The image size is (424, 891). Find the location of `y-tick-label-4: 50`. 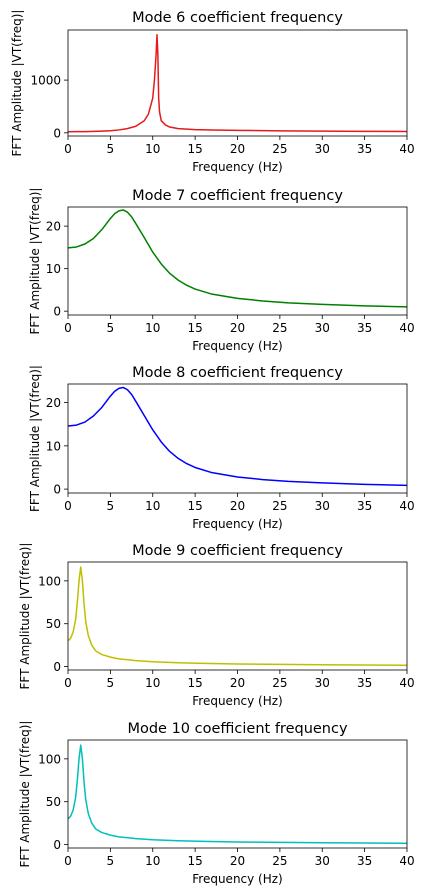

y-tick-label-4: 50 is located at coordinates (53, 624).